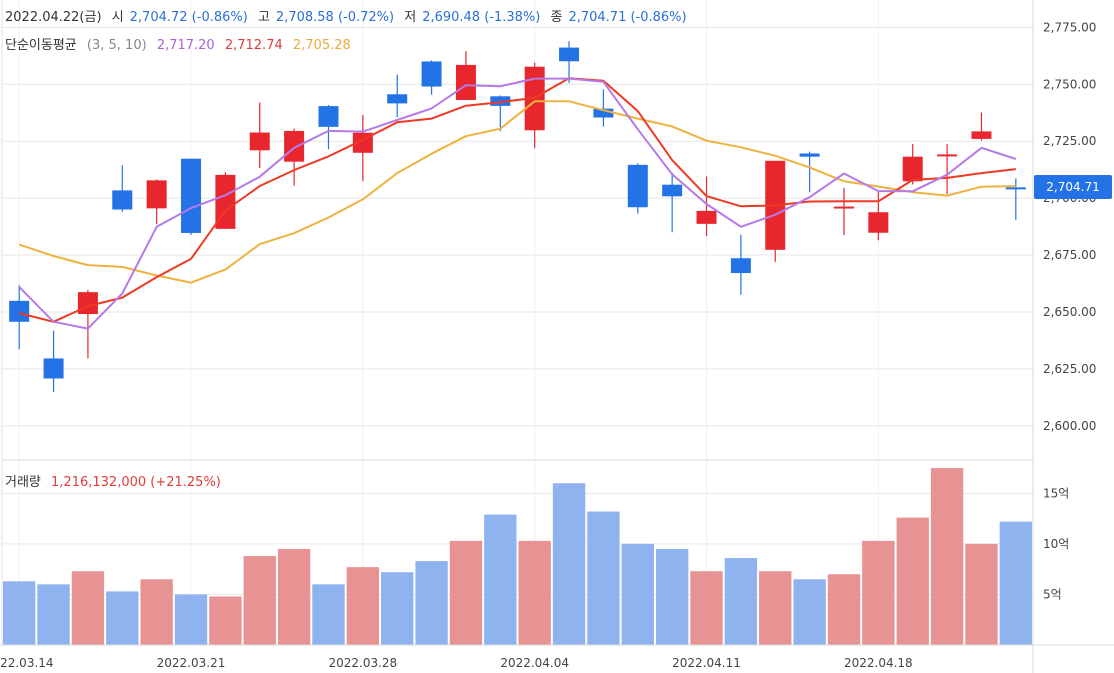  Describe the element at coordinates (23, 482) in the screenshot. I see `volume-label: 거래량` at that location.